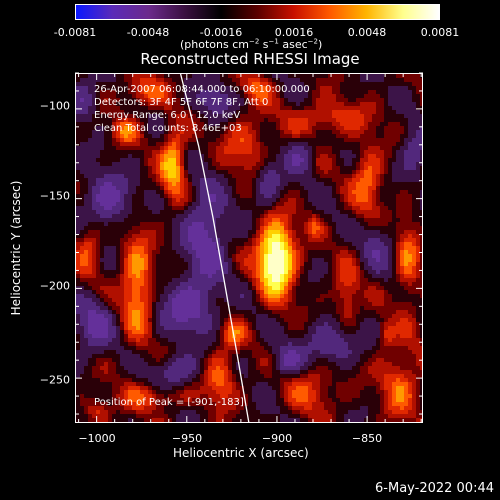 The image size is (500, 500). Describe the element at coordinates (434, 488) in the screenshot. I see `timestamp: 6-May-2022 00:44` at that location.